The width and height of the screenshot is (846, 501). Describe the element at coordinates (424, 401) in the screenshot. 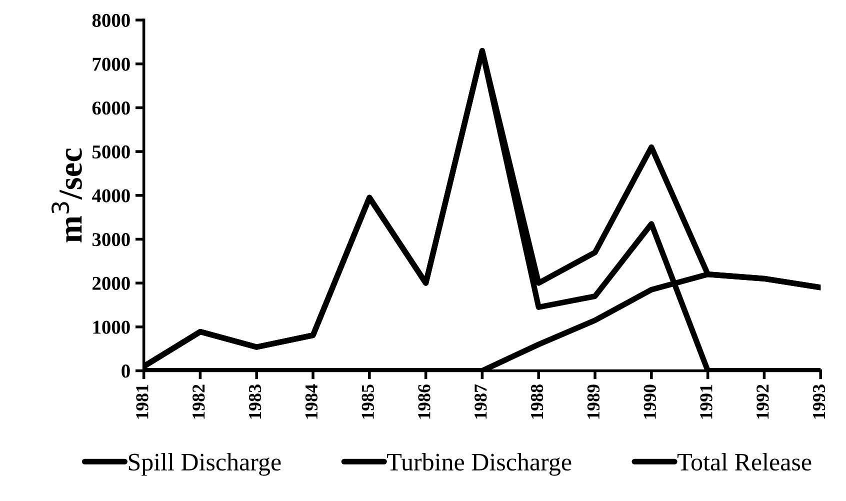

I see `x-tick-label: 1986` at that location.